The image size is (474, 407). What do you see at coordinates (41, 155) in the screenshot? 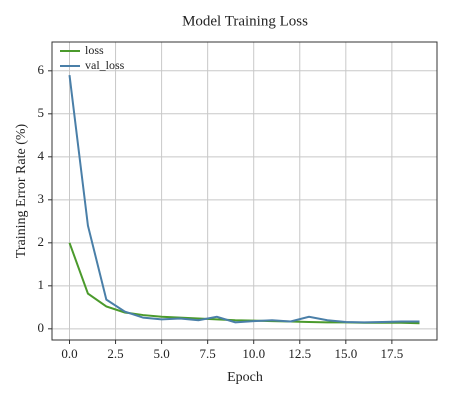
I see `y-tick-label: 4` at bounding box center [41, 155].